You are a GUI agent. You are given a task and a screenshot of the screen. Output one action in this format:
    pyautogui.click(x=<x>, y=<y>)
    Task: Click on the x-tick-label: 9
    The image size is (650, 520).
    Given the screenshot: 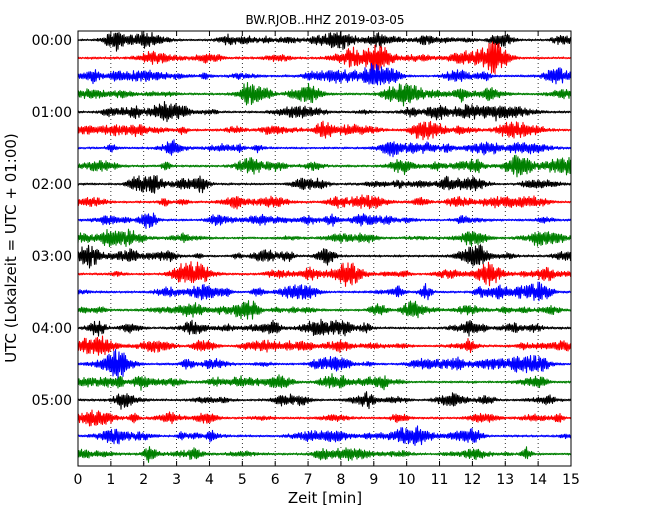 What is the action you would take?
    pyautogui.click(x=373, y=480)
    